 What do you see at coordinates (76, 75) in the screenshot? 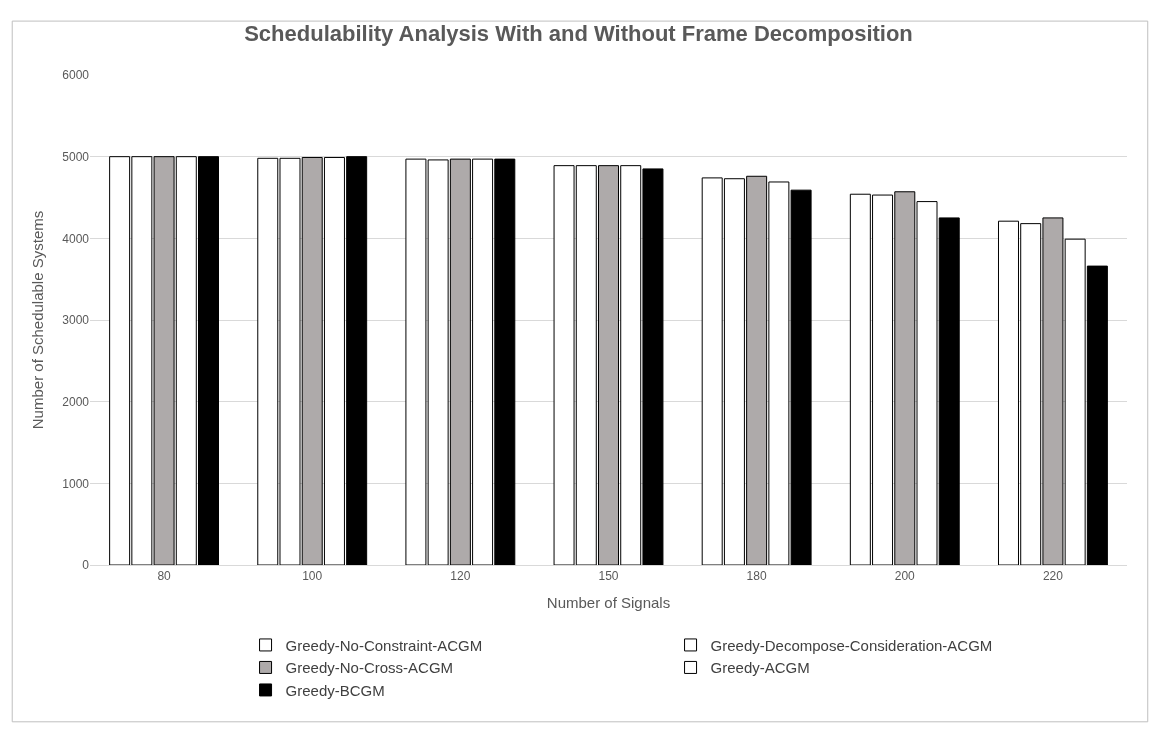
I see `y-tick-label: 6000` at bounding box center [76, 75].